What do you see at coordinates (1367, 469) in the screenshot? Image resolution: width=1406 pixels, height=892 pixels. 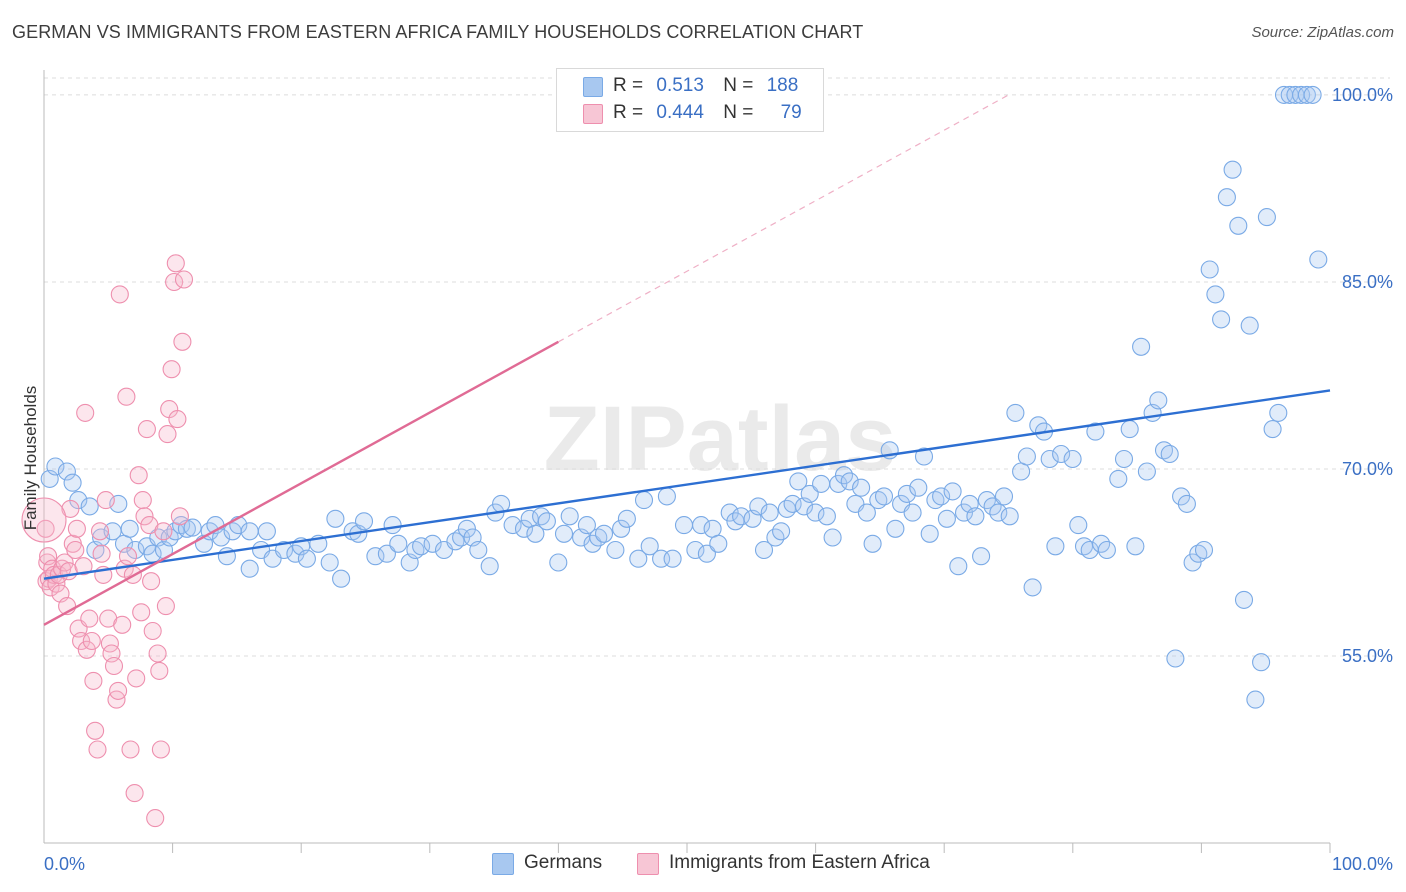 I see `y-tick-label: 70.0%` at bounding box center [1367, 469].